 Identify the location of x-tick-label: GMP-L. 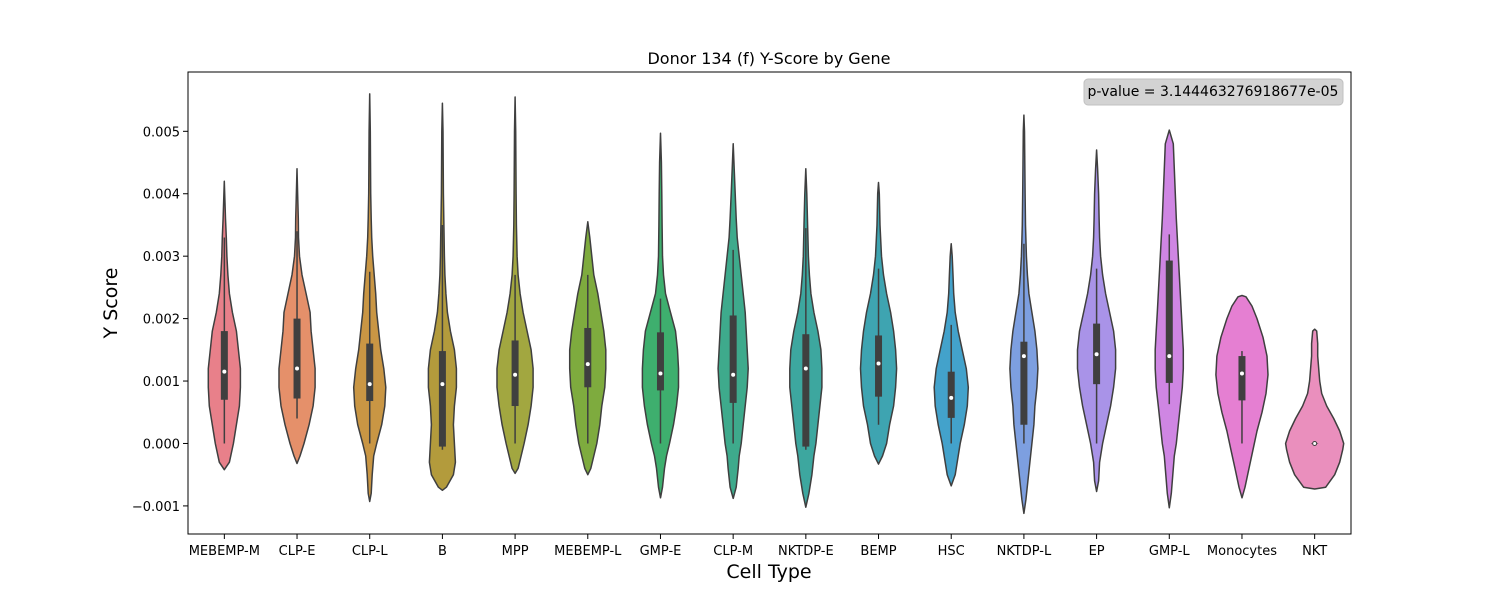
(1170, 551).